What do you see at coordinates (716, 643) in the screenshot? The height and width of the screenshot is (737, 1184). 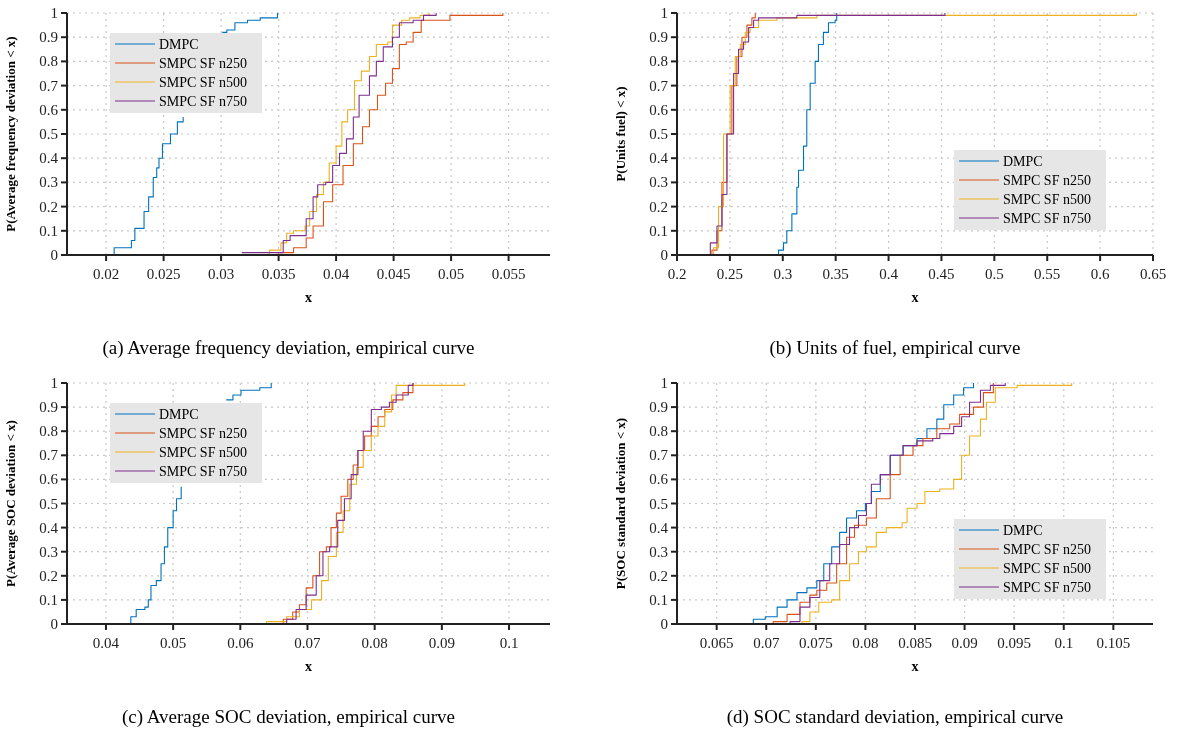 I see `x-tick-label: 0.065` at bounding box center [716, 643].